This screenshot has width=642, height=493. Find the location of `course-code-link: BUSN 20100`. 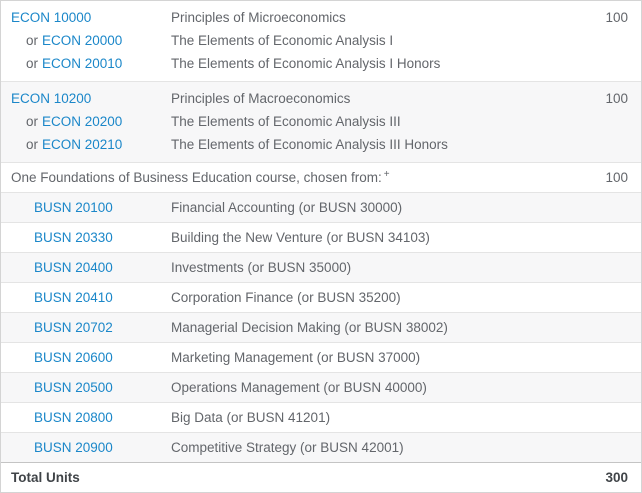

course-code-link: BUSN 20100 is located at coordinates (73, 207).